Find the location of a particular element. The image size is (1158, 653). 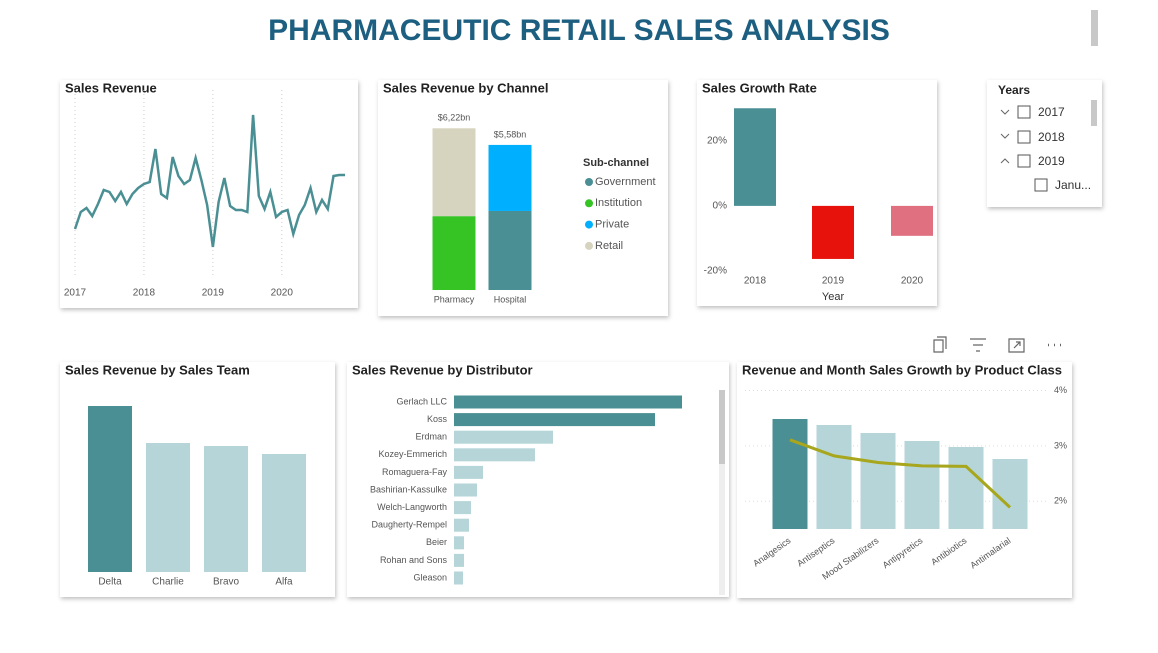

y-tick-label: Erdman is located at coordinates (431, 437).